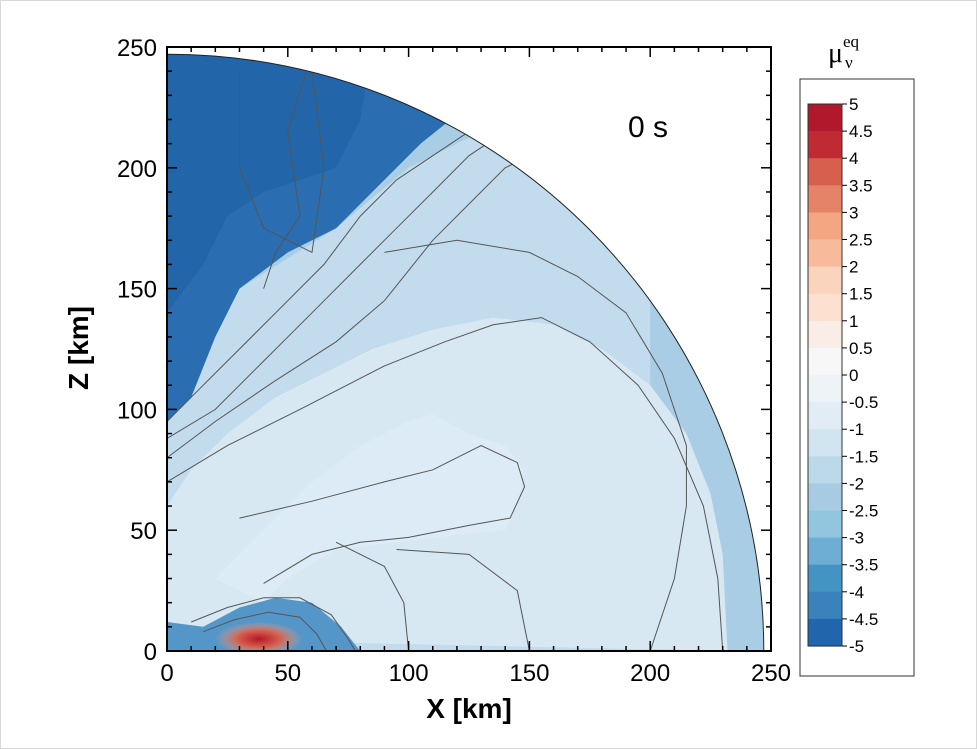  What do you see at coordinates (861, 294) in the screenshot?
I see `colorbar-label: 1.5` at bounding box center [861, 294].